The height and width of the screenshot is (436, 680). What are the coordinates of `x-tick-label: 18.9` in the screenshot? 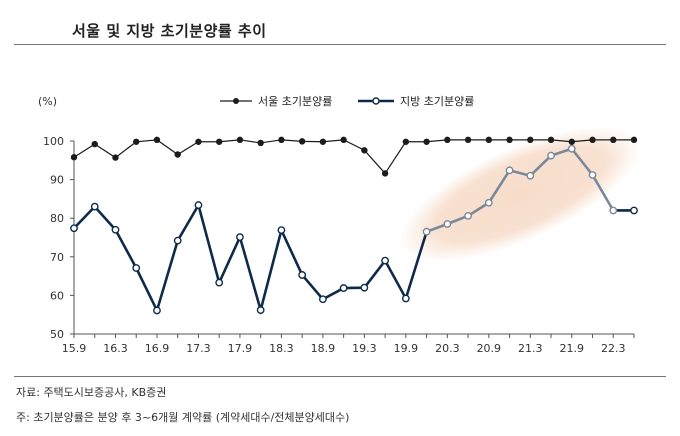 It's located at (323, 348).